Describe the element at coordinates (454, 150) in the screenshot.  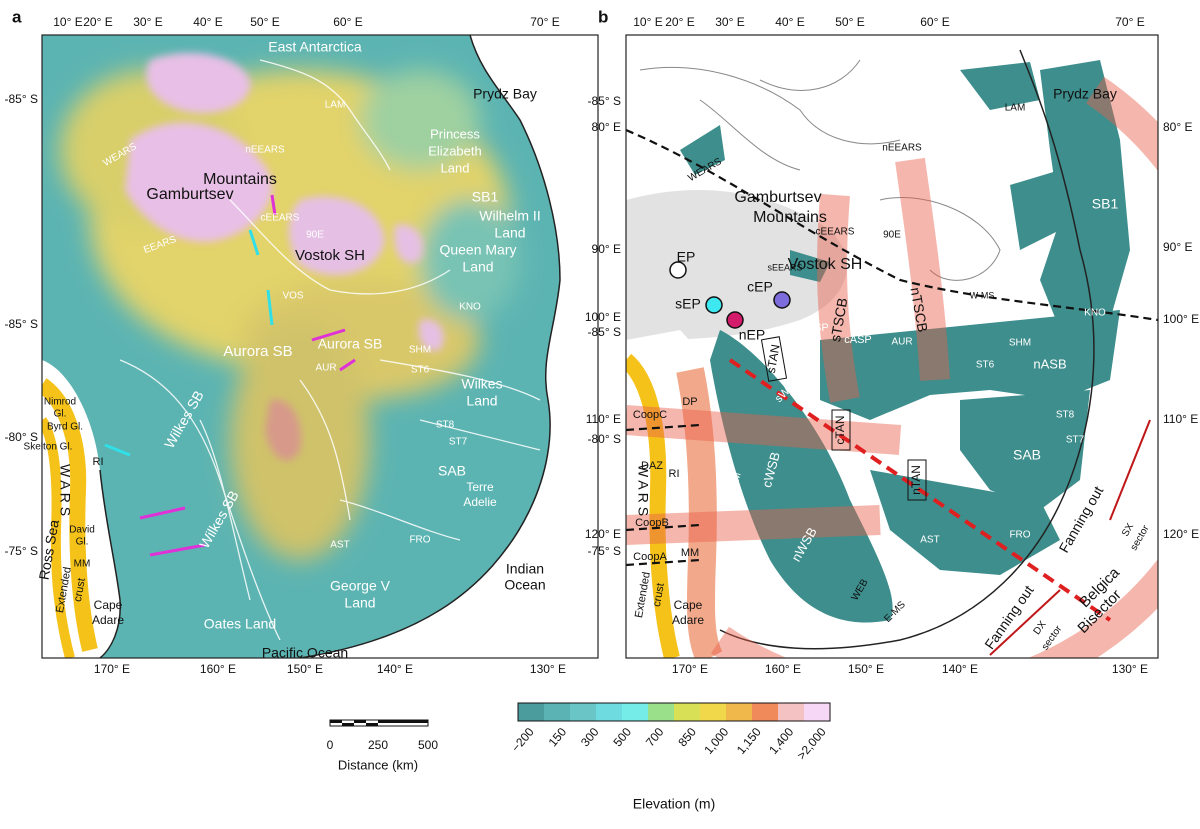
I see `place-label: Elizabeth` at that location.